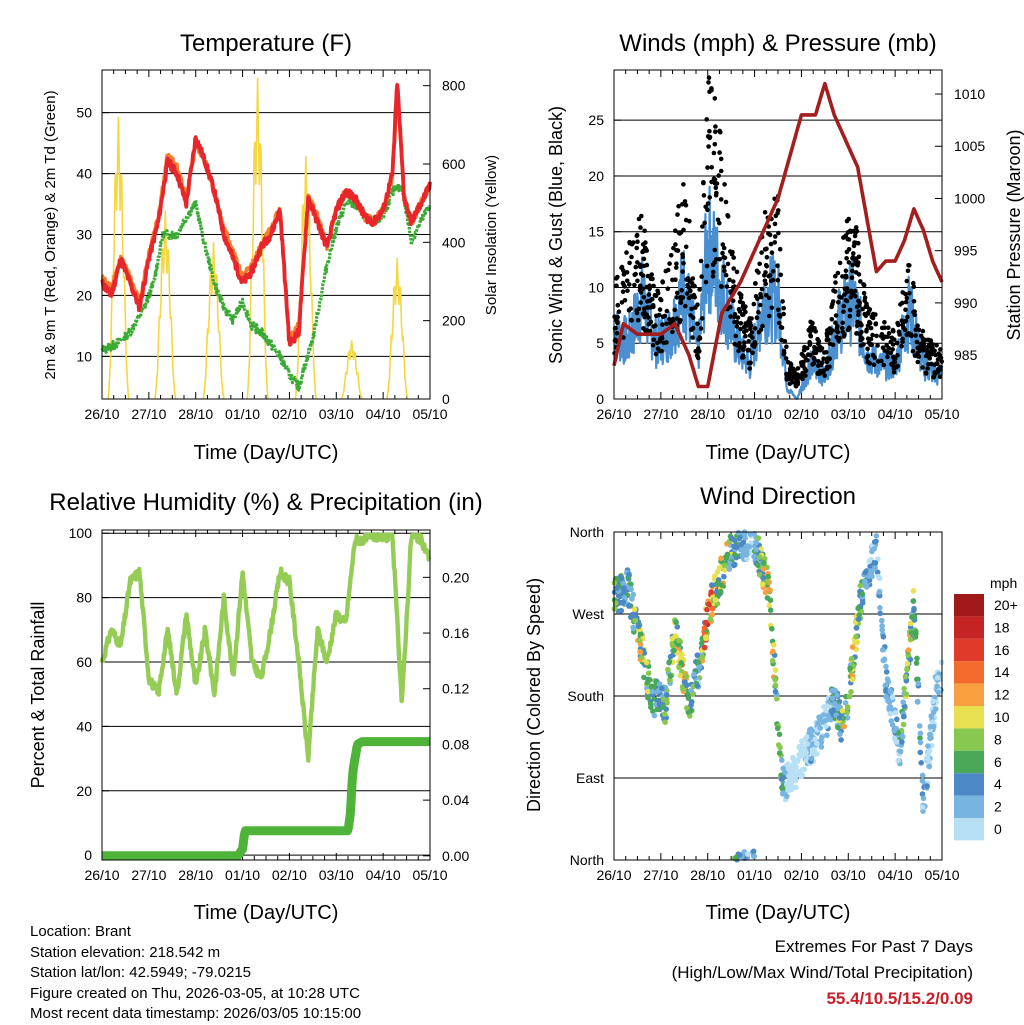  I want to click on wind-direction-plot-frame, so click(778, 696).